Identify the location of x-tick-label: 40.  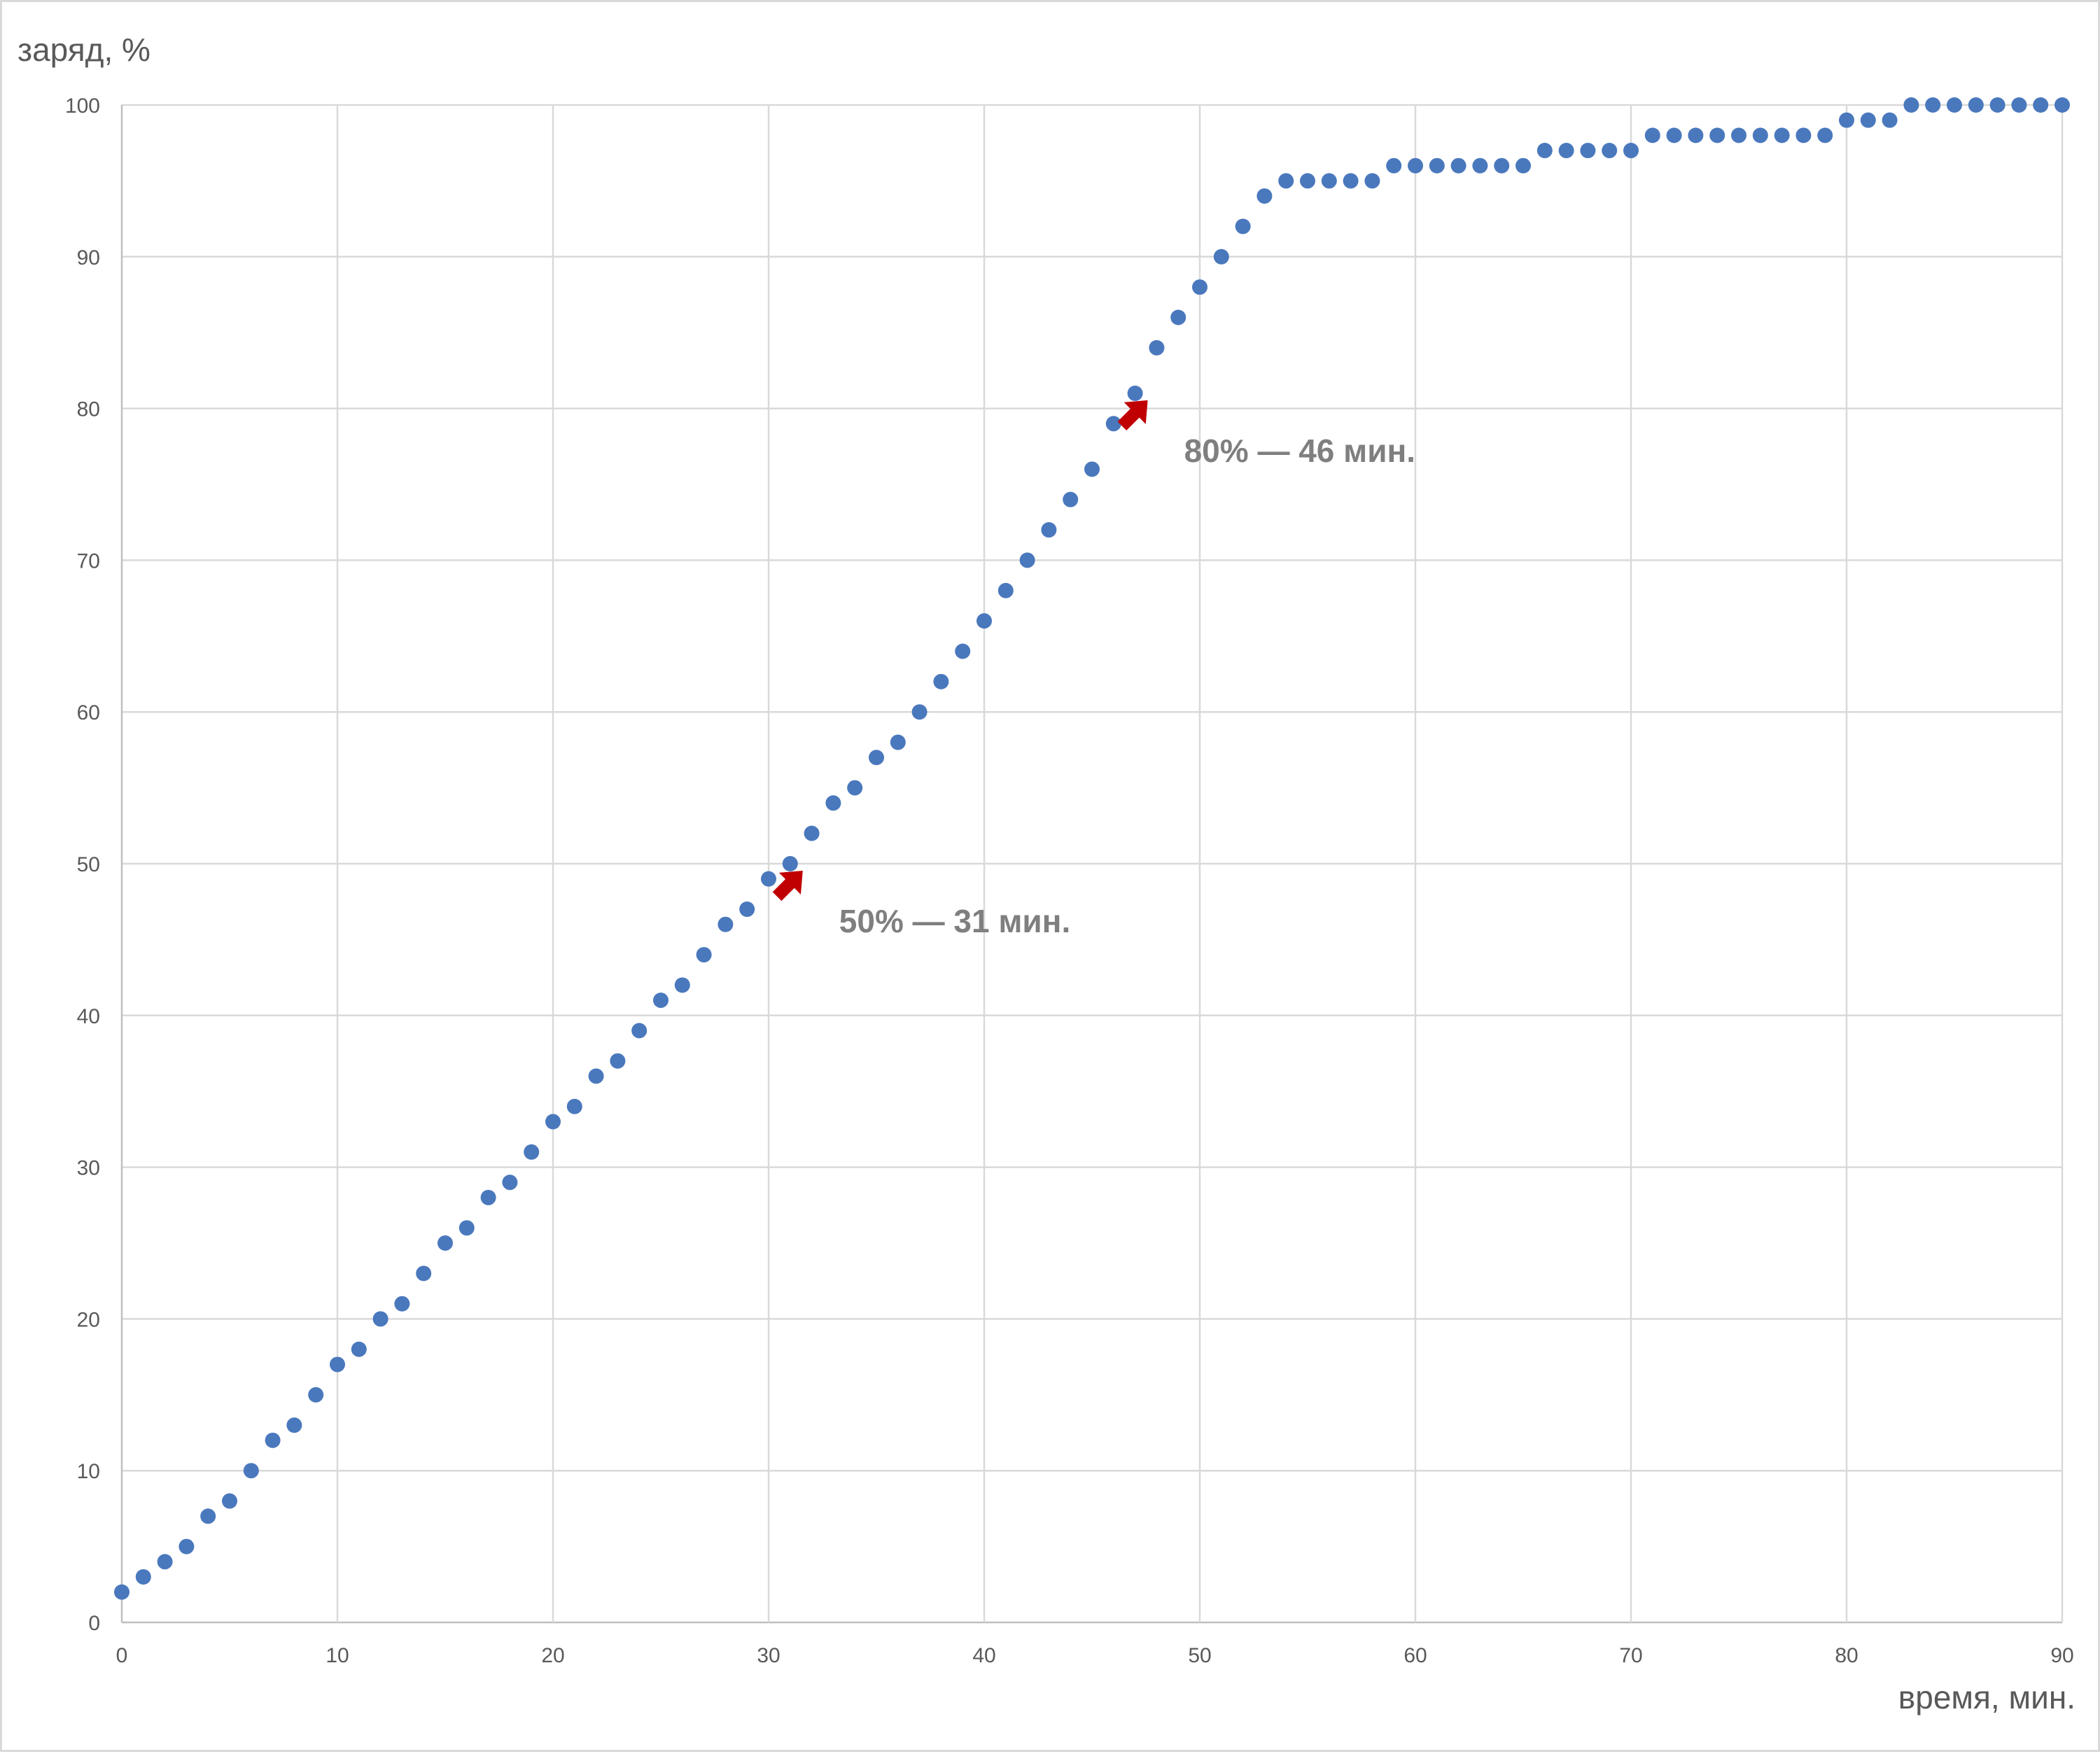
(983, 1655).